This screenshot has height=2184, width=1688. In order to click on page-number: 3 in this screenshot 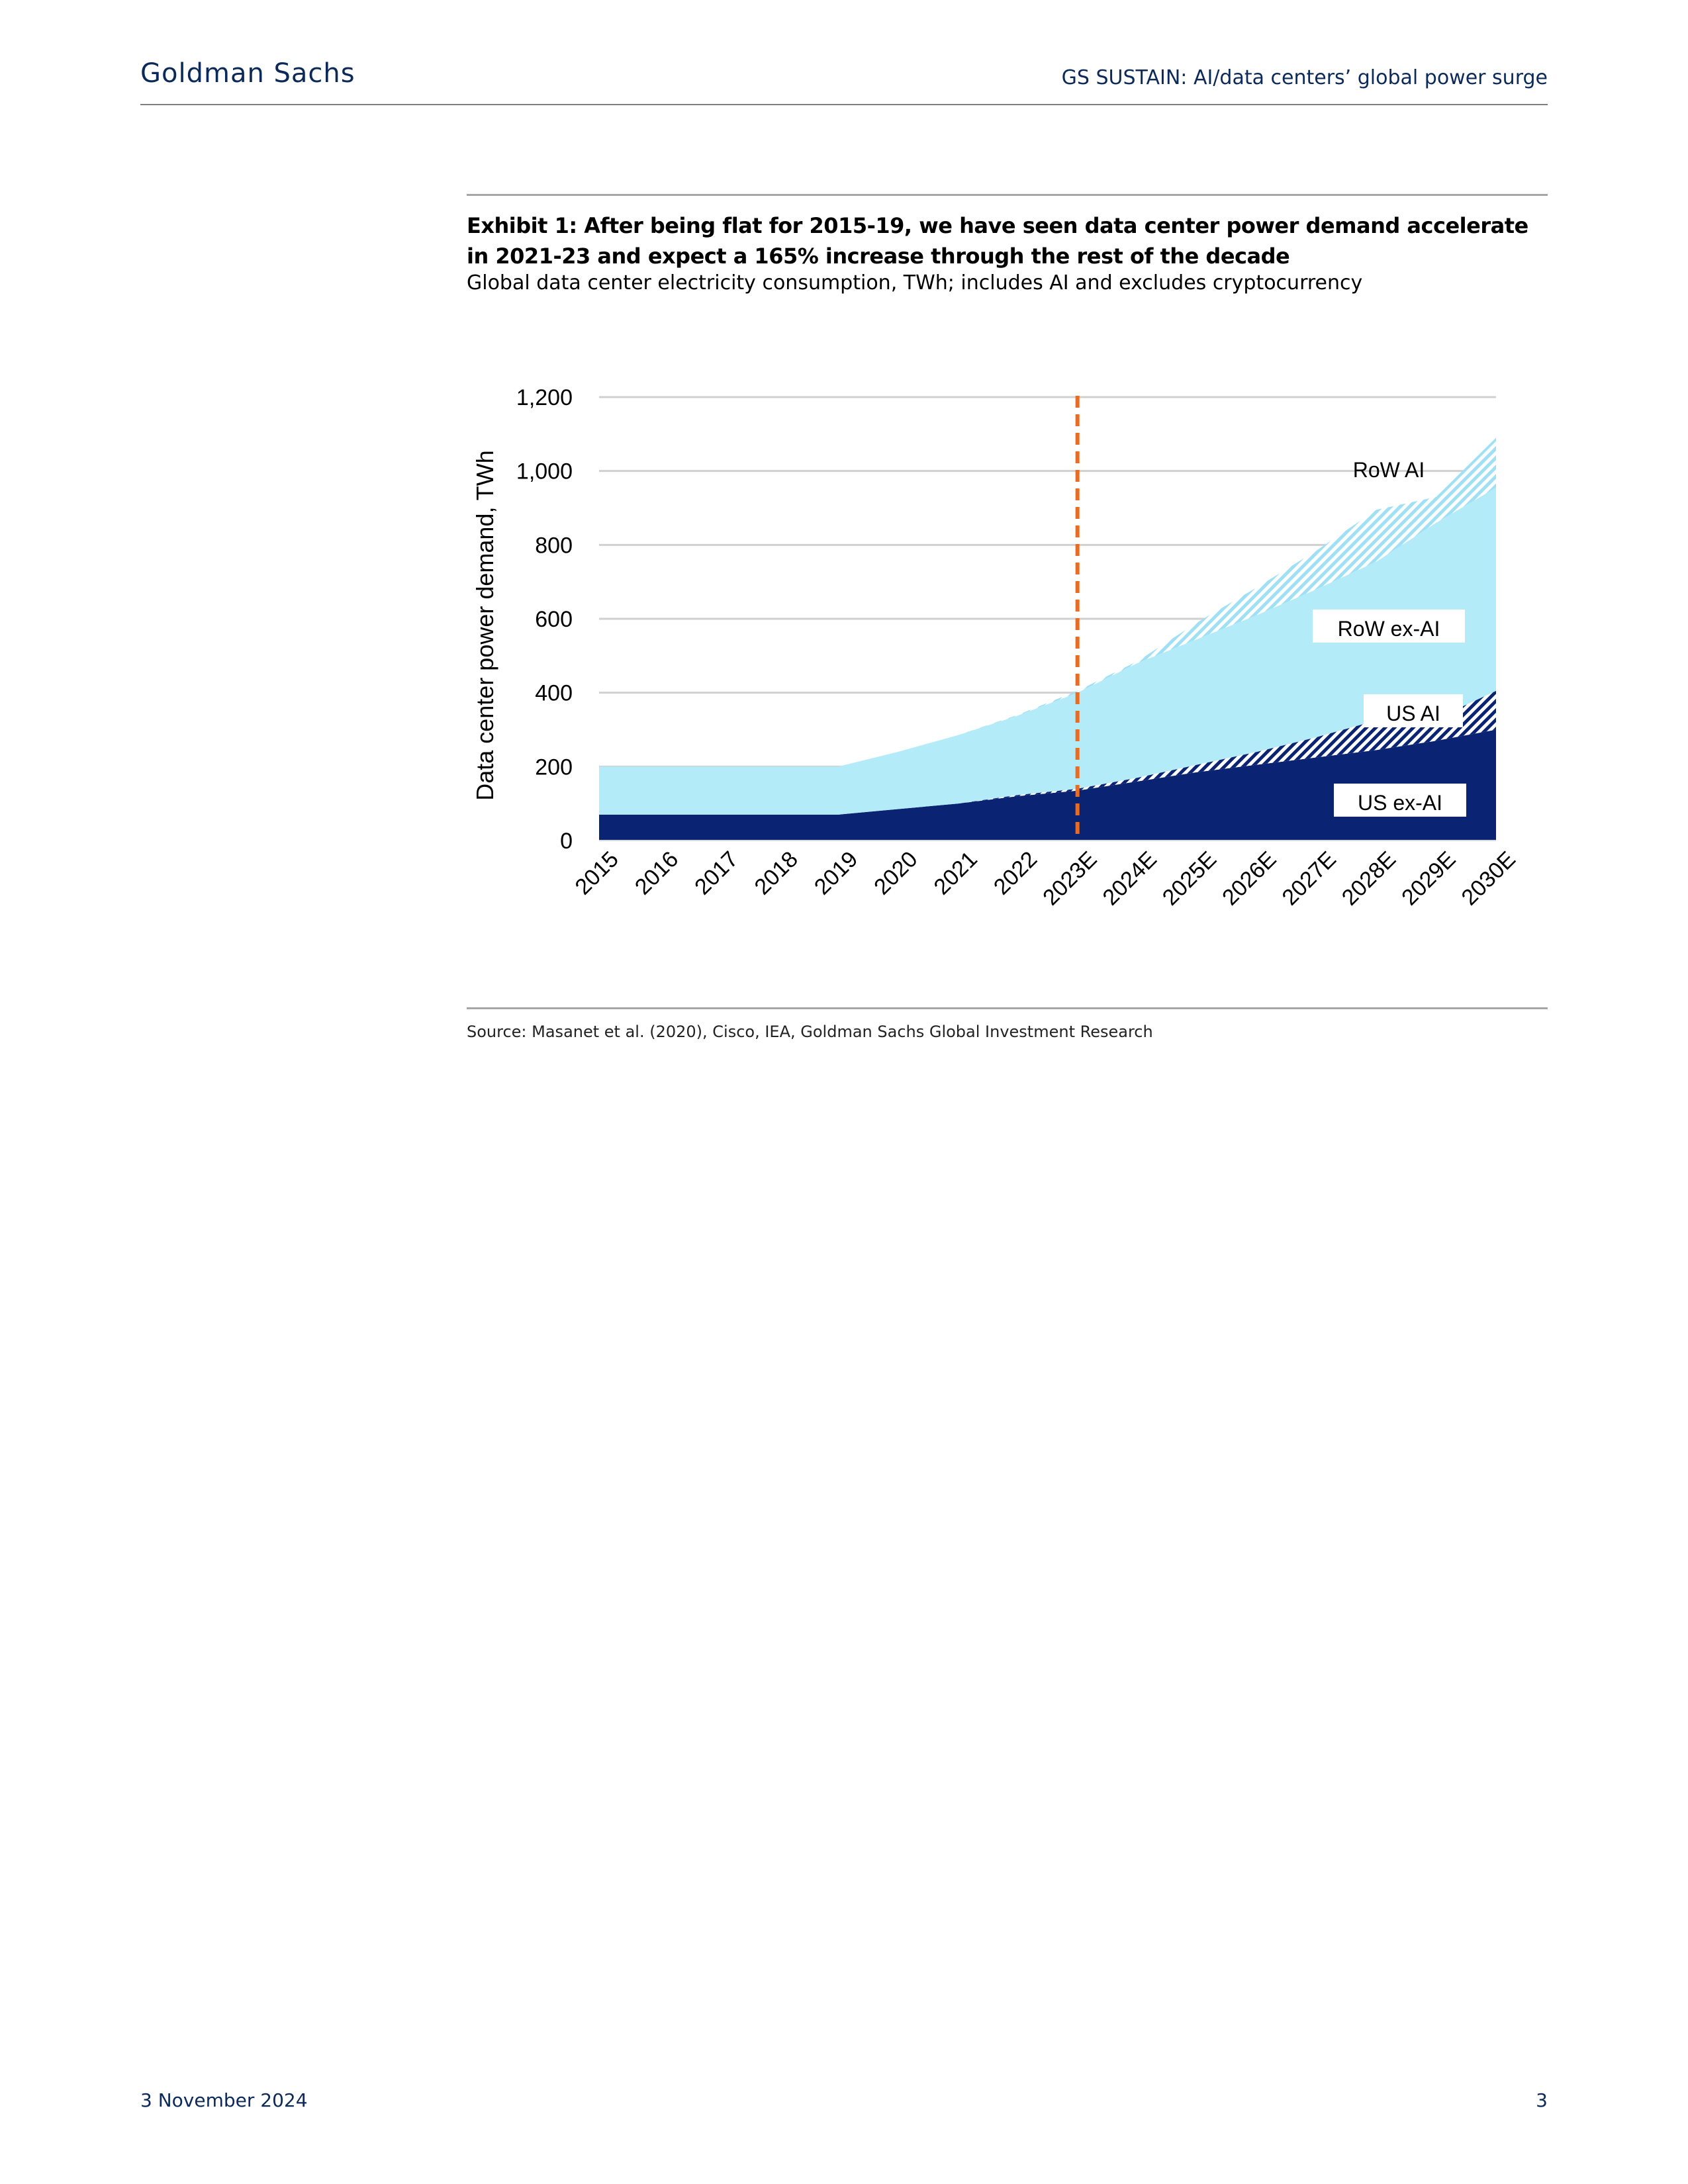, I will do `click(1542, 2100)`.